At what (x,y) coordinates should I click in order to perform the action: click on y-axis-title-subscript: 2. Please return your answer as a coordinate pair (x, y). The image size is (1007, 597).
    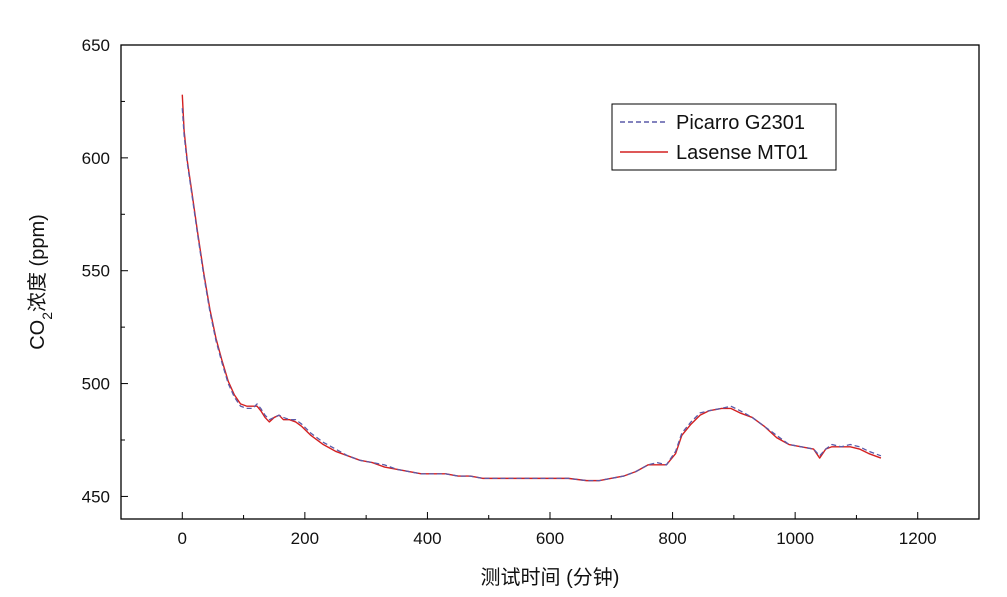
    Looking at the image, I should click on (47, 316).